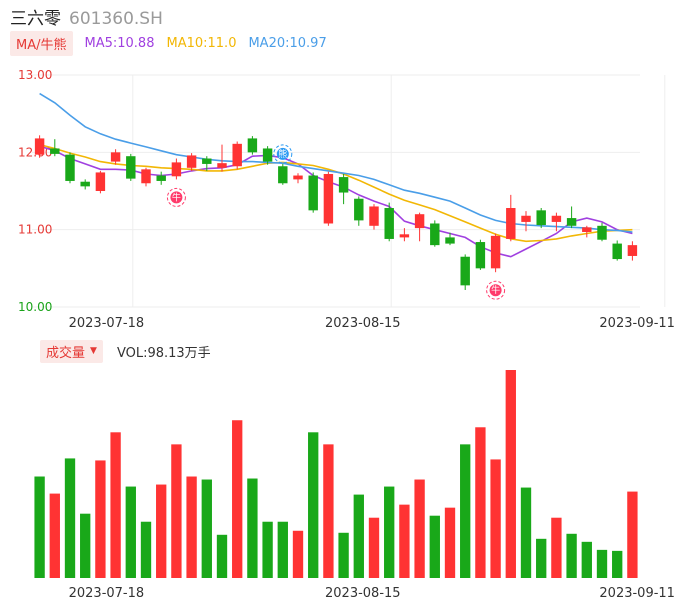  I want to click on ma-legend: MA/牛熊 MA5:10.88 MA10:11.0 MA20:10.97, so click(168, 43).